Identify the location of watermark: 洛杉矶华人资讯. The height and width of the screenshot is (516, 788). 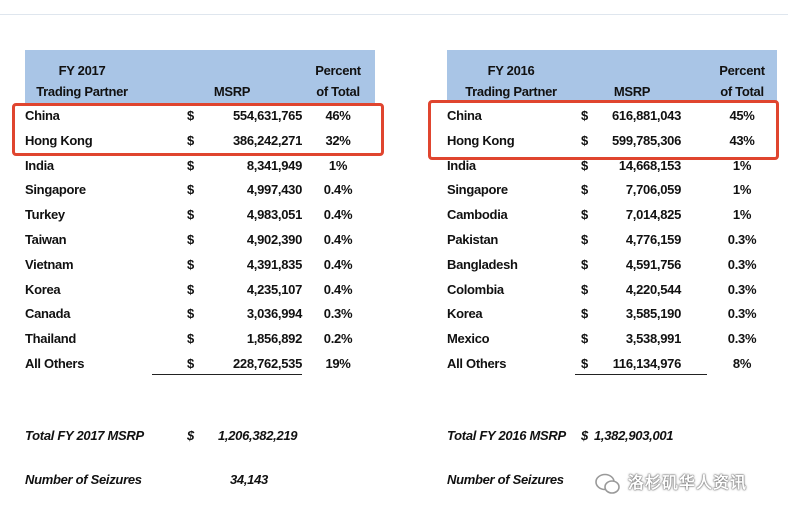
(686, 484).